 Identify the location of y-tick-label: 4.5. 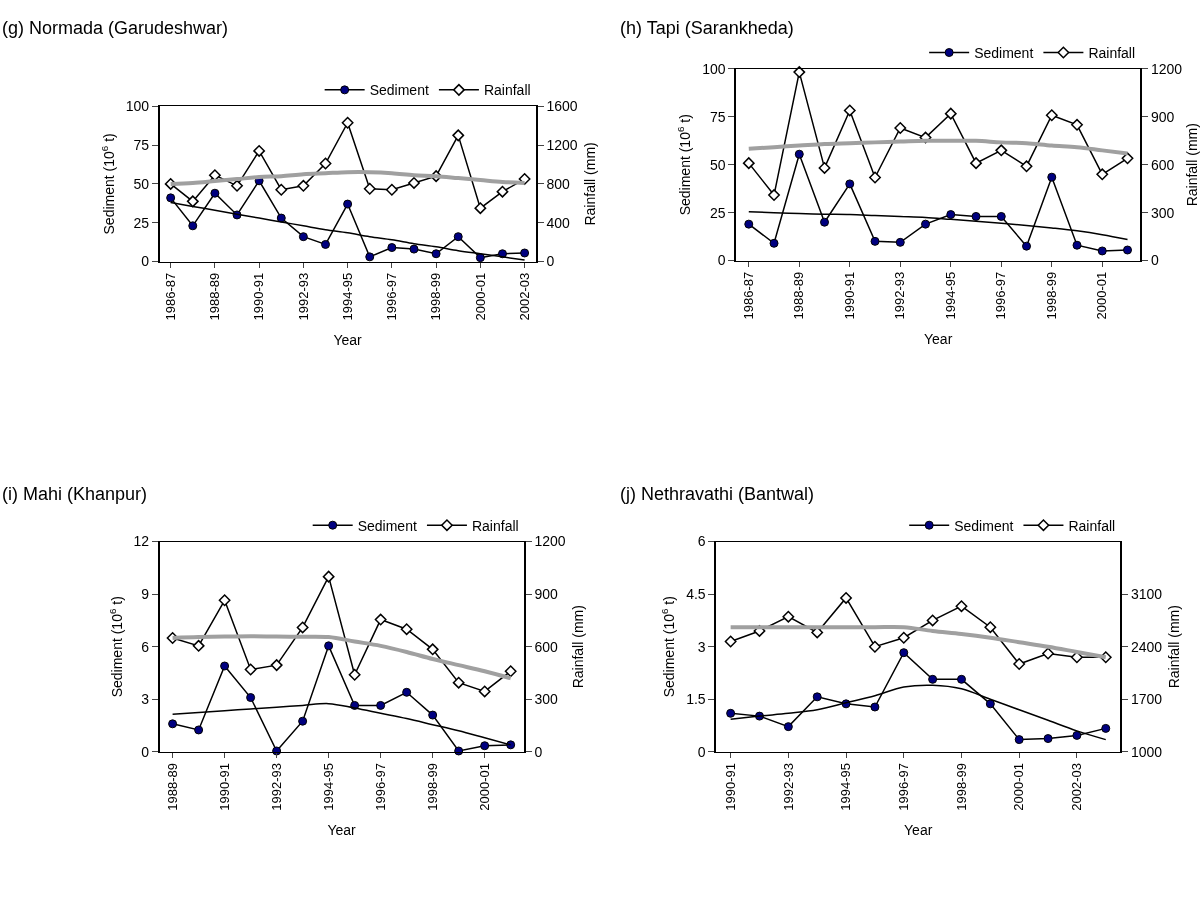
(696, 594).